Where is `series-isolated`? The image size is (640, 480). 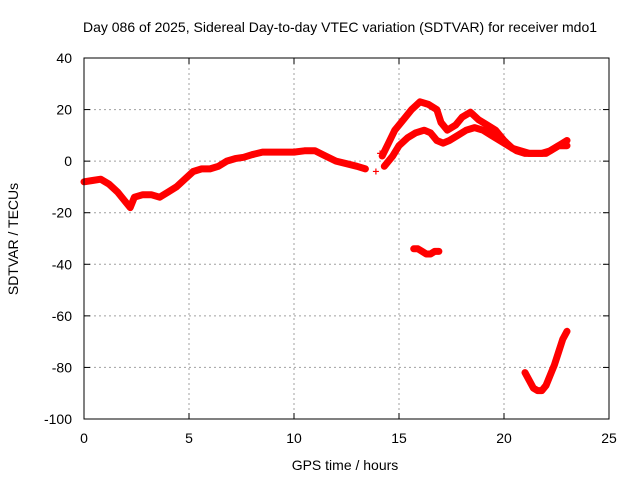
series-isolated is located at coordinates (378, 162).